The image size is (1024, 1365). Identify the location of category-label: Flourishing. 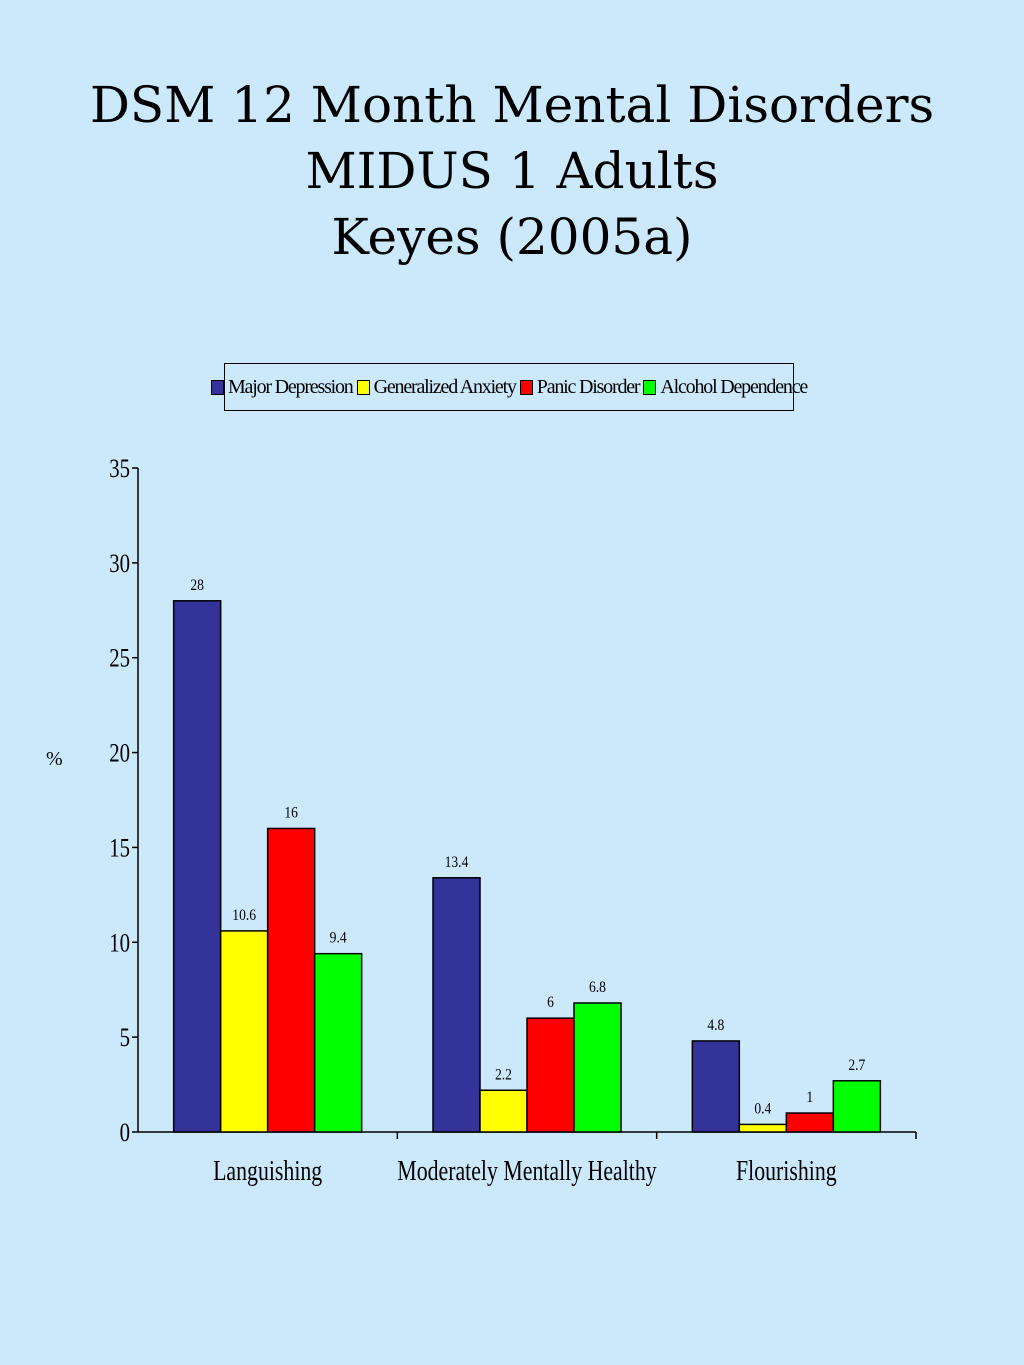
(786, 1172).